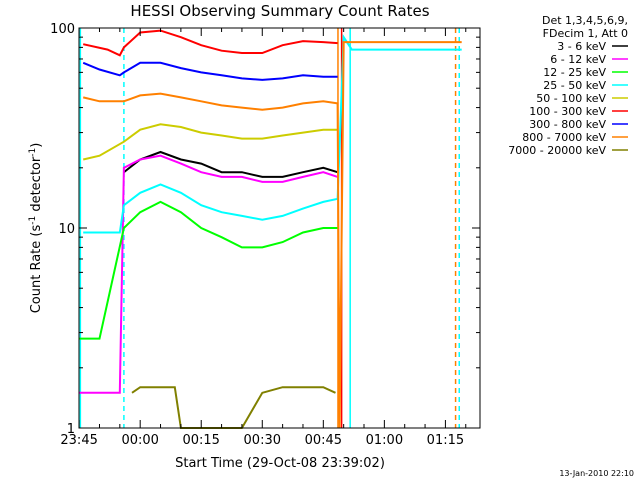  What do you see at coordinates (33, 220) in the screenshot?
I see `y-axis-label-sup1: -1` at bounding box center [33, 220].